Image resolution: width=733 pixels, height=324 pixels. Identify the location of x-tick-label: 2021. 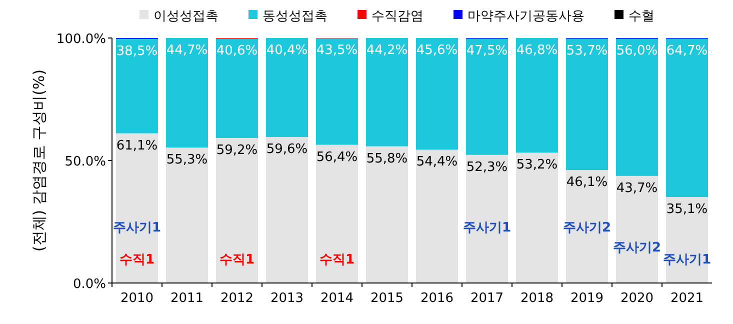
(687, 298).